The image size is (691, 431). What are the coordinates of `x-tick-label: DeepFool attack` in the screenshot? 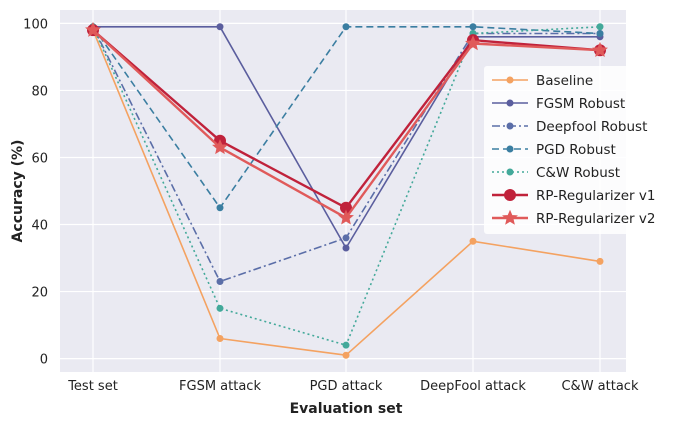 It's located at (473, 386).